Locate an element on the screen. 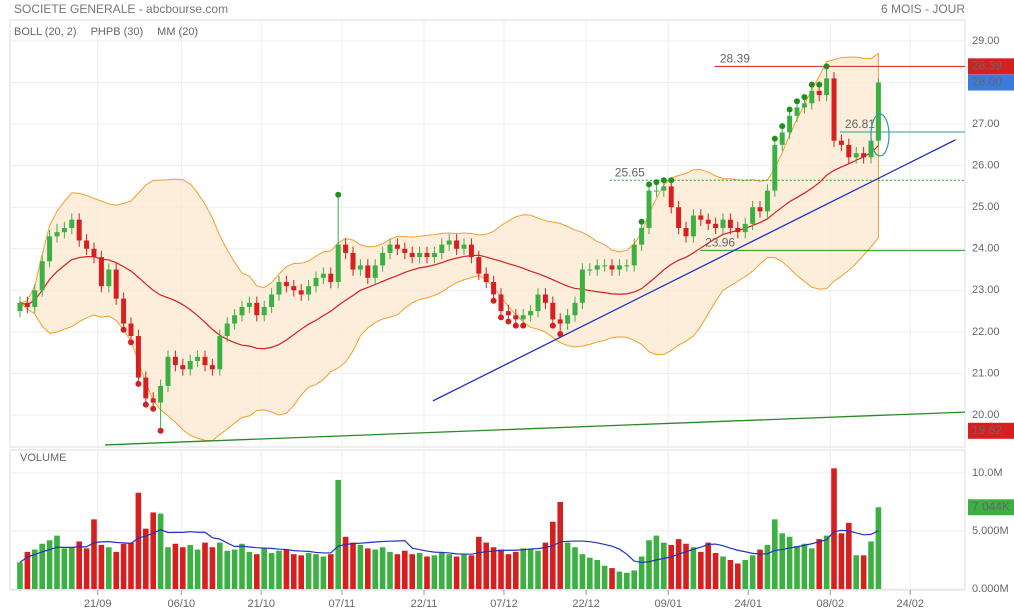  x-tick-label: 24/01 is located at coordinates (748, 604).